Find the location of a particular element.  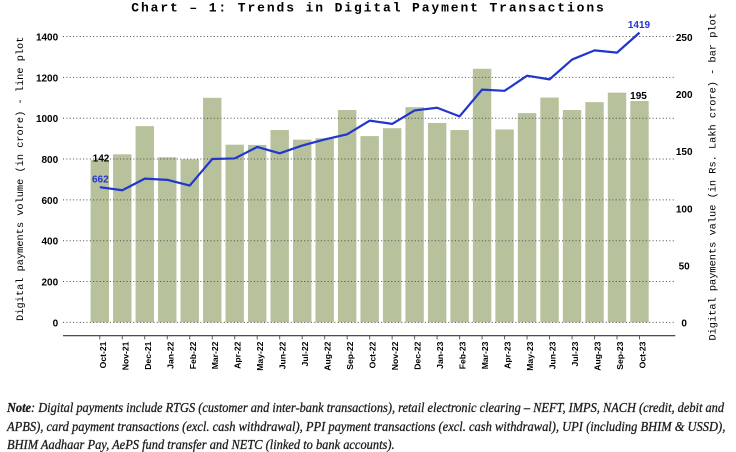

svg-text: Aug-22 is located at coordinates (328, 355).